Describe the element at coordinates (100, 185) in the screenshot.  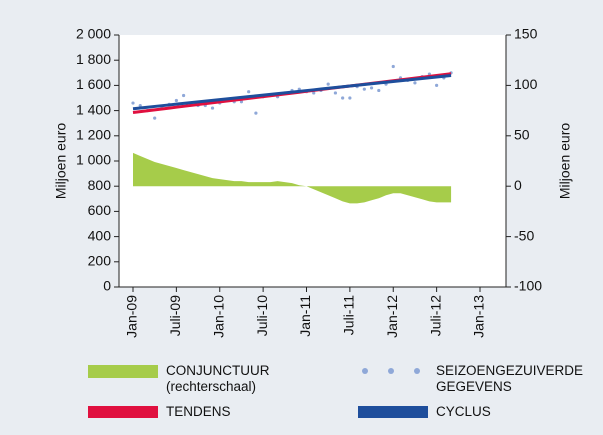
I see `y-tick-label: 800` at that location.